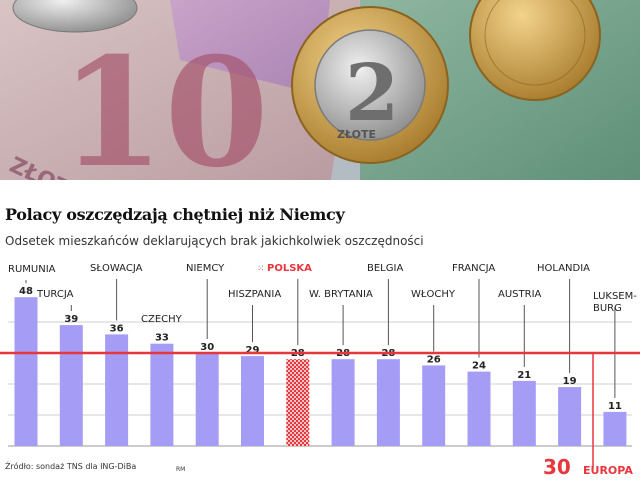 The image size is (640, 482). I want to click on category-label: HOLANDIA, so click(563, 268).